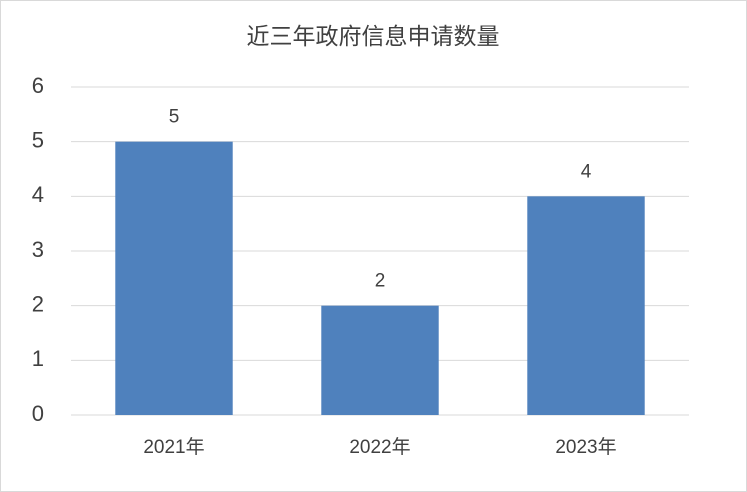  What do you see at coordinates (38, 194) in the screenshot?
I see `y-tick-label: 4` at bounding box center [38, 194].